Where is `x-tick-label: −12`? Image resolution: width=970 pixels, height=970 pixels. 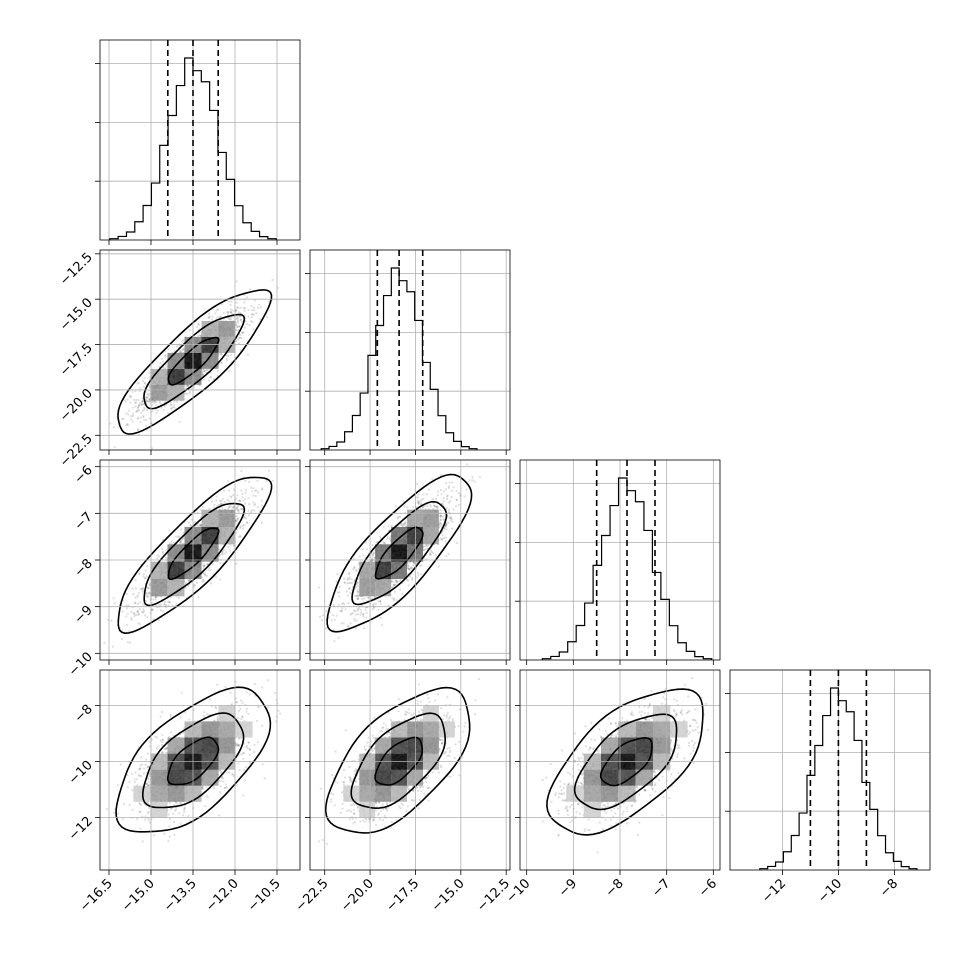
x-tick-label: −12 is located at coordinates (774, 891).